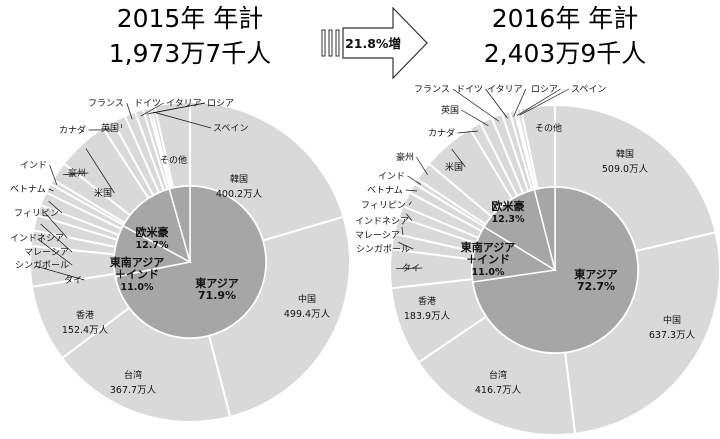 This screenshot has width=720, height=439. What do you see at coordinates (427, 316) in the screenshot?
I see `outer-value-香港: 183.9万人` at bounding box center [427, 316].